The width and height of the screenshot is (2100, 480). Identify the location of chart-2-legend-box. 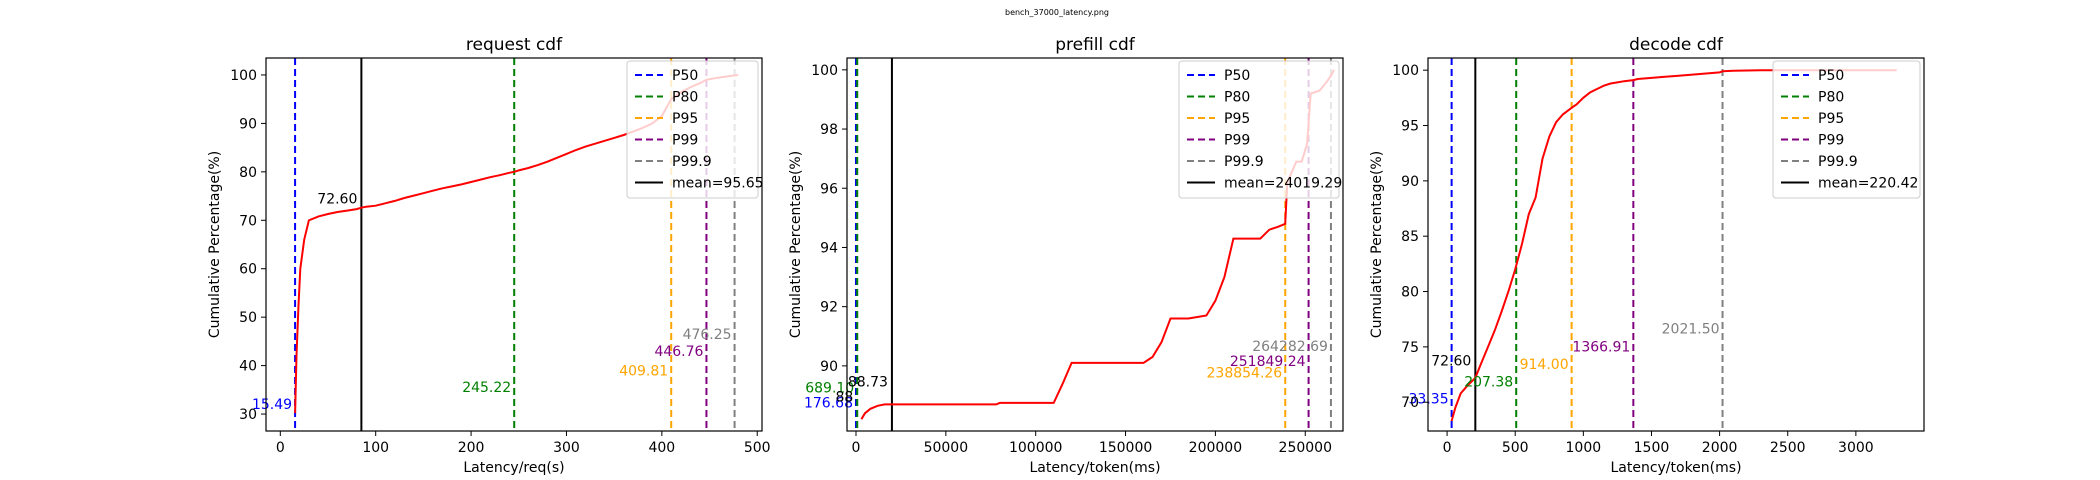
(1846, 129).